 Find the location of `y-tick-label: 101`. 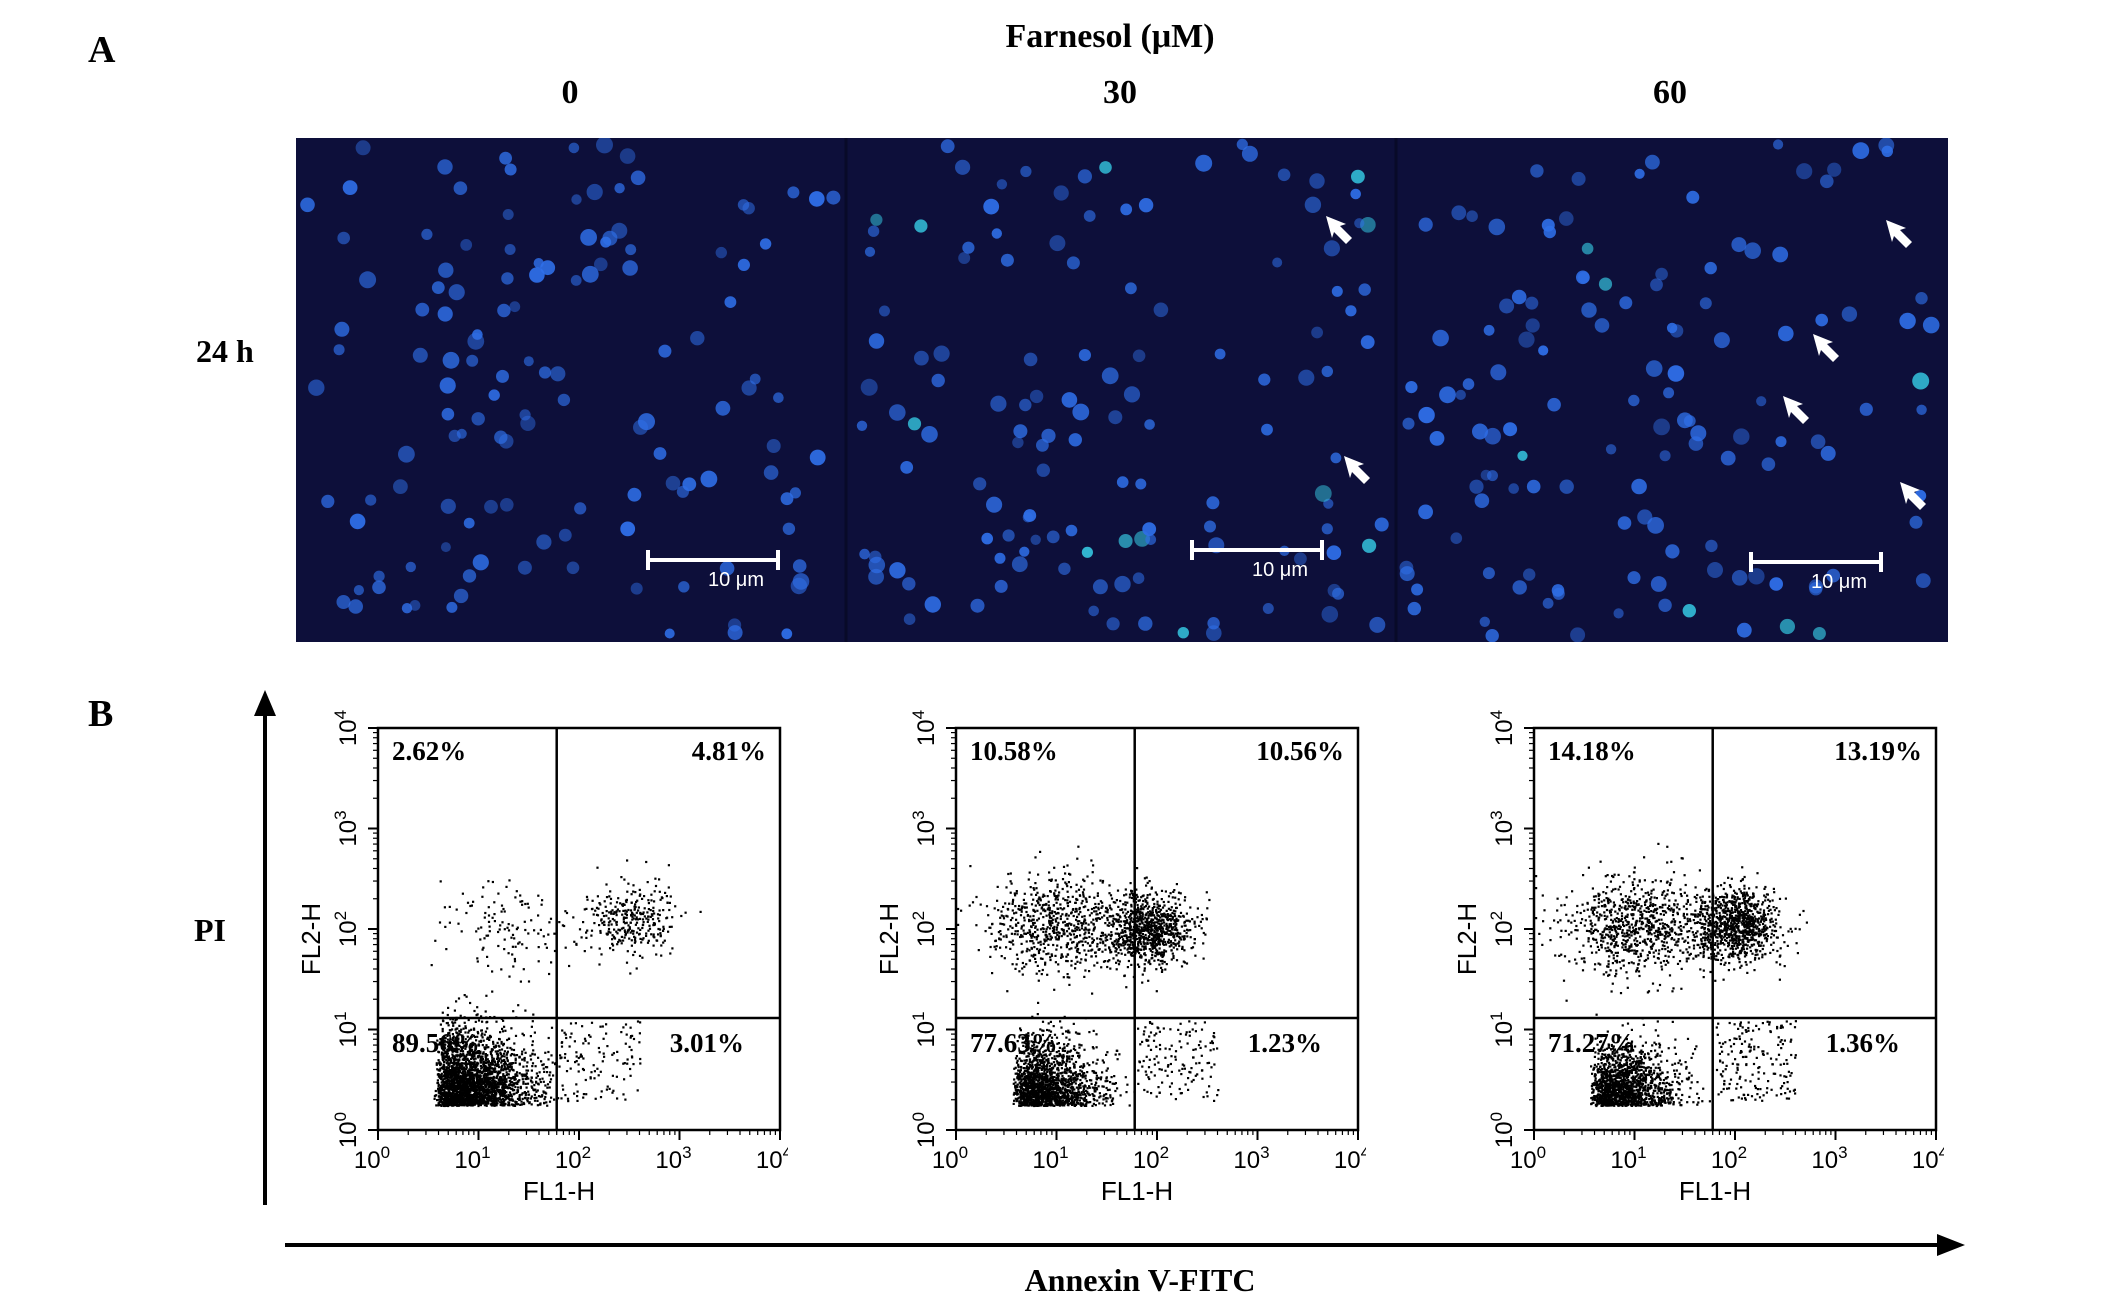

y-tick-label: 101 is located at coordinates (346, 1029).